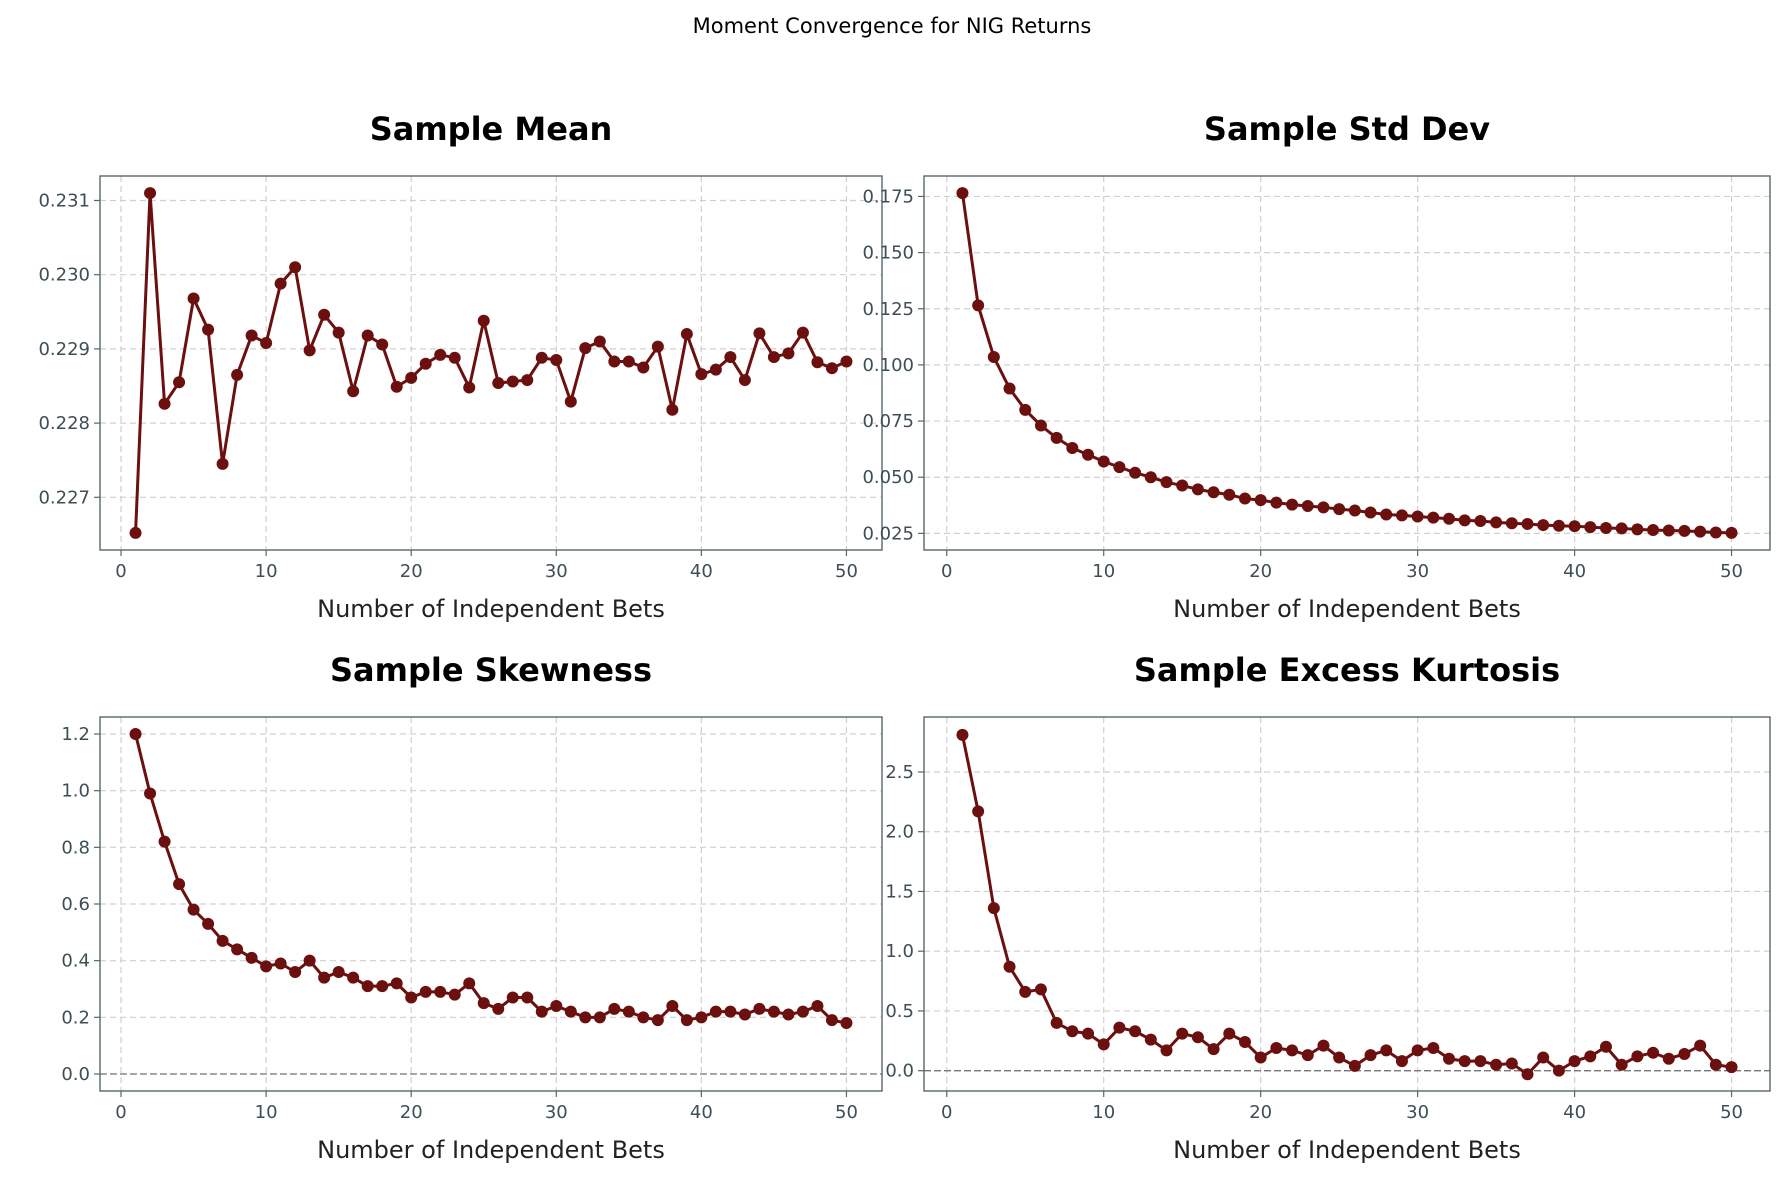 The image size is (1785, 1180). I want to click on subplot-title: Sample Mean, so click(491, 129).